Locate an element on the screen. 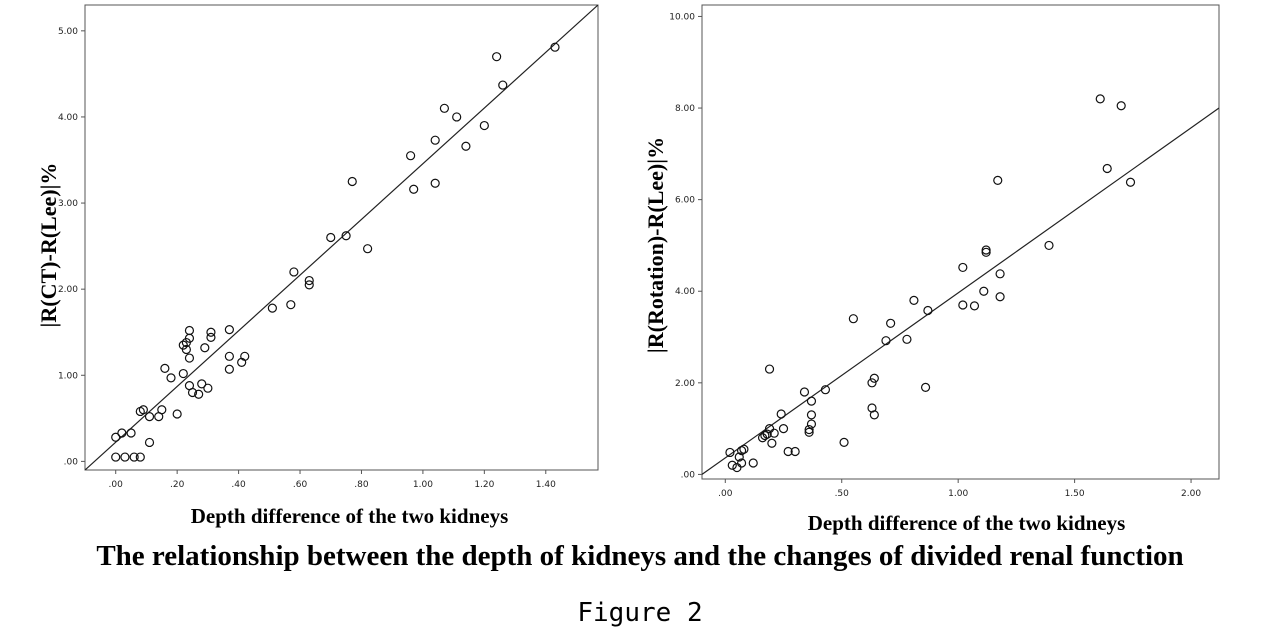 This screenshot has width=1280, height=643. y-tick-label: .00 is located at coordinates (688, 475).